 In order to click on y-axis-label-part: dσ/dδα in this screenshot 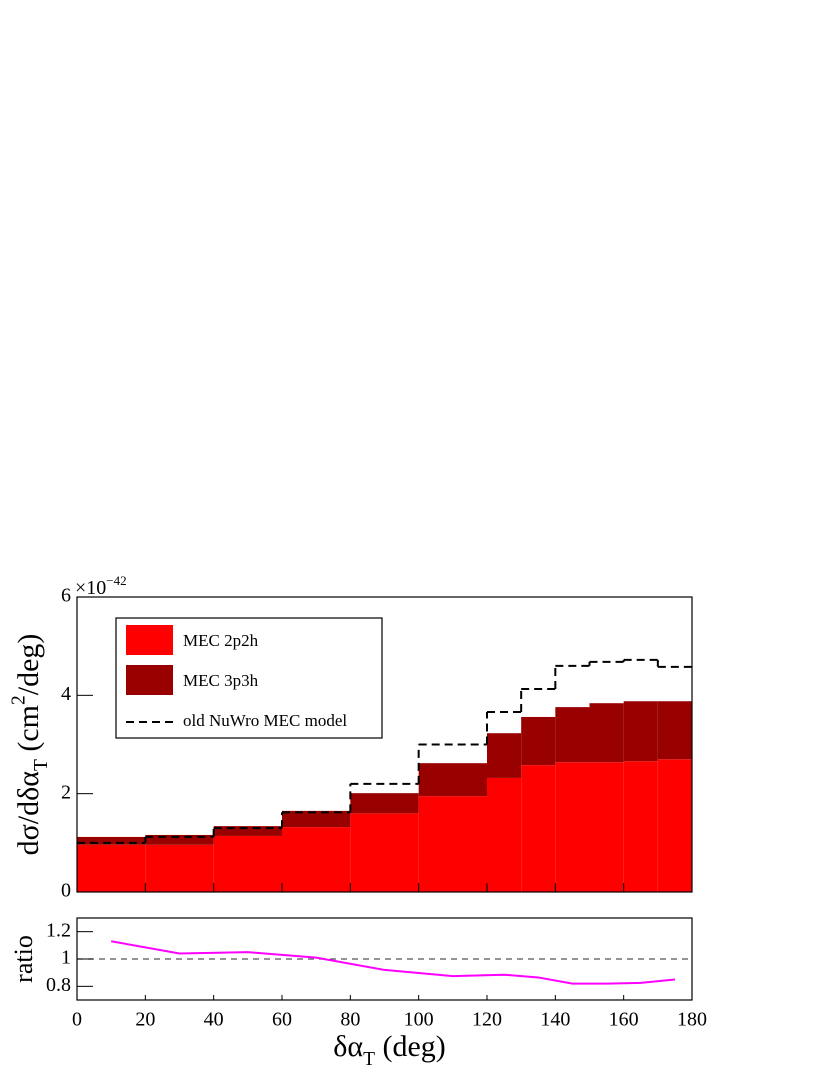, I will do `click(28, 813)`.